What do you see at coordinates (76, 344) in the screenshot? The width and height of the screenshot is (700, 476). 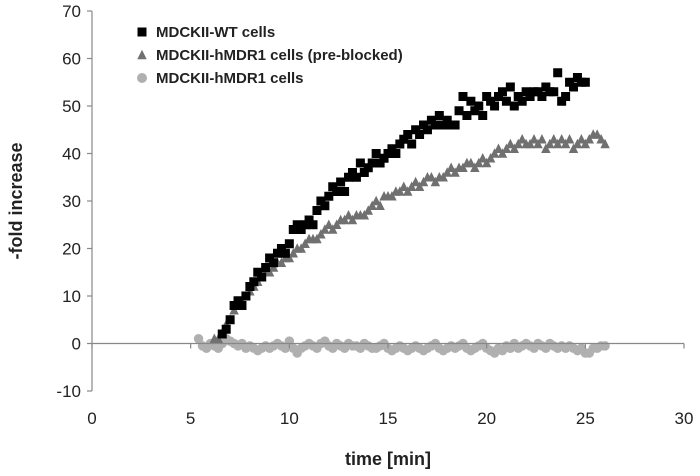 I see `y-tick-label: 0` at bounding box center [76, 344].